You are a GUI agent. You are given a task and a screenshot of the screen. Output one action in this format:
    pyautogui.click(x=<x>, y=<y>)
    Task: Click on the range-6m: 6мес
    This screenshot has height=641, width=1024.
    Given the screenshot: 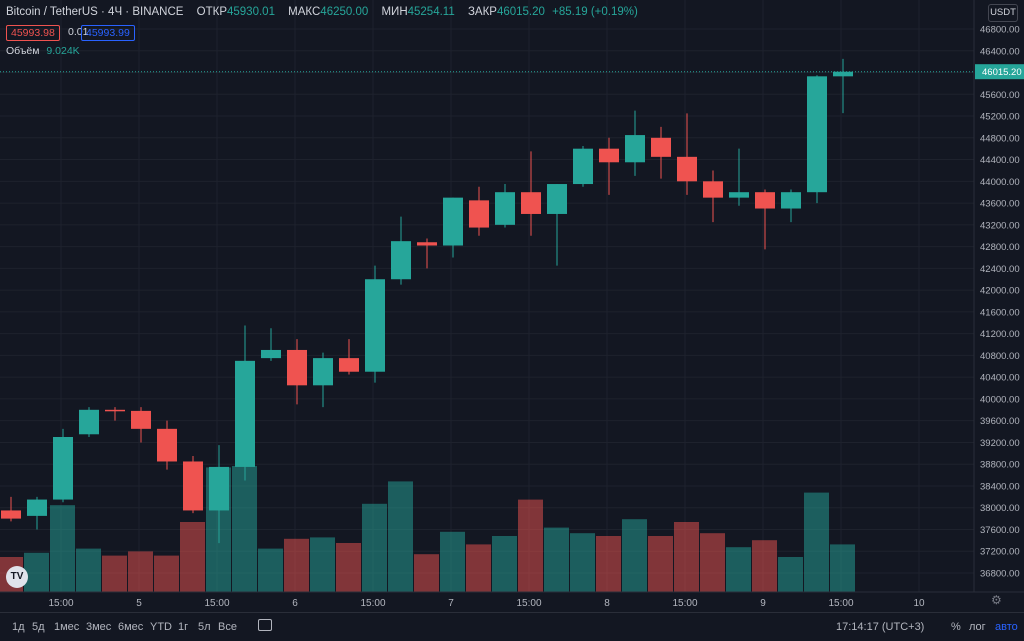 What is the action you would take?
    pyautogui.click(x=131, y=627)
    